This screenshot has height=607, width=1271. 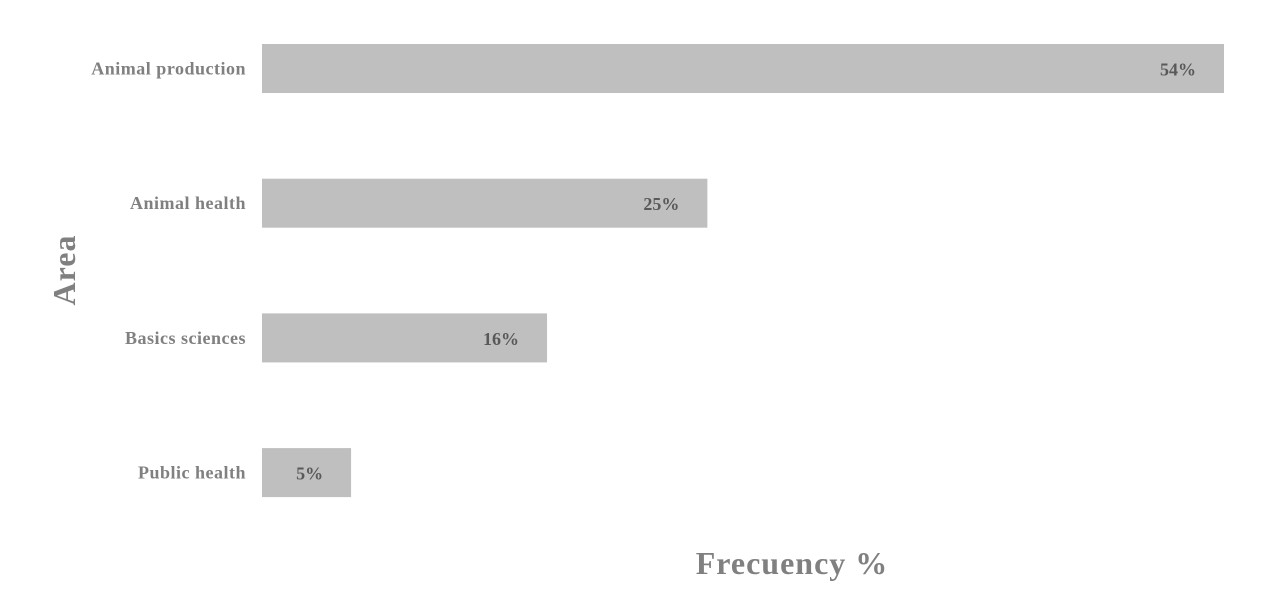 I want to click on category-label-basics-sciences: Basics sciences, so click(x=185, y=338).